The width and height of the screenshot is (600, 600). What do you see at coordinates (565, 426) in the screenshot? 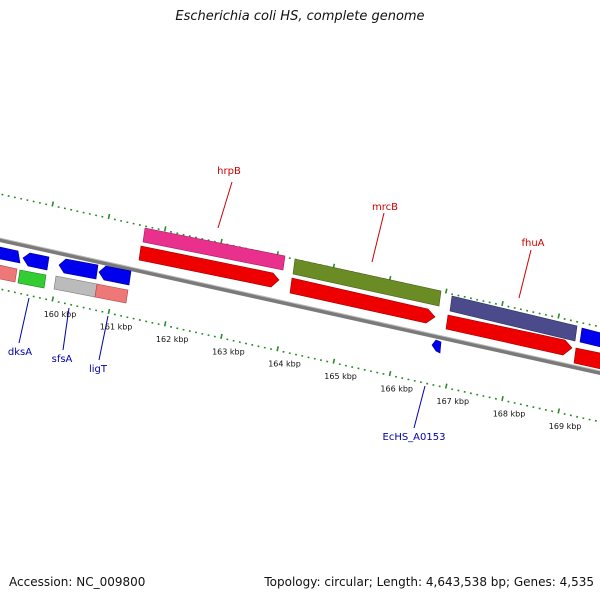
I see `tick-label-169: 169 kbp` at bounding box center [565, 426].